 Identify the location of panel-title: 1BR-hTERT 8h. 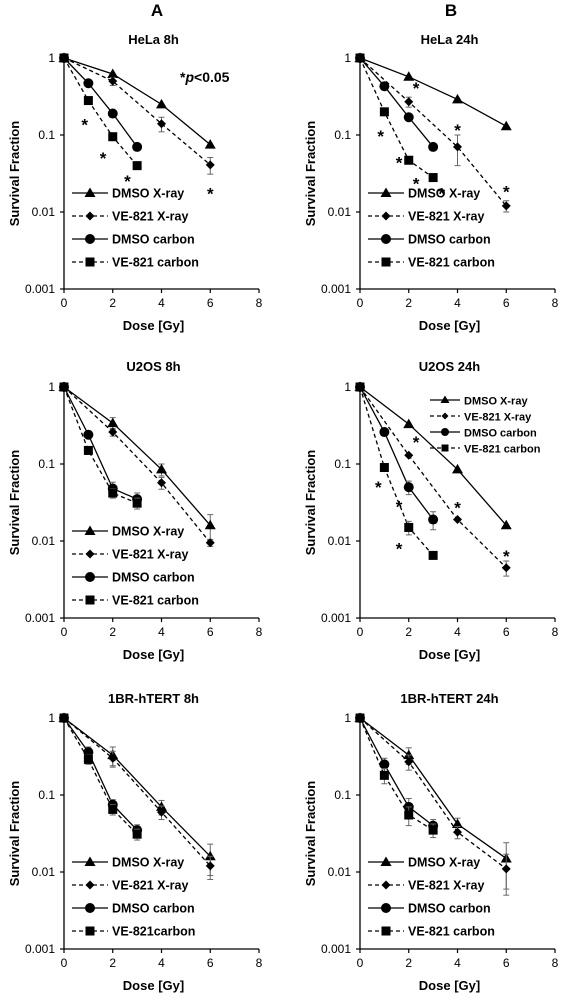
(153, 698).